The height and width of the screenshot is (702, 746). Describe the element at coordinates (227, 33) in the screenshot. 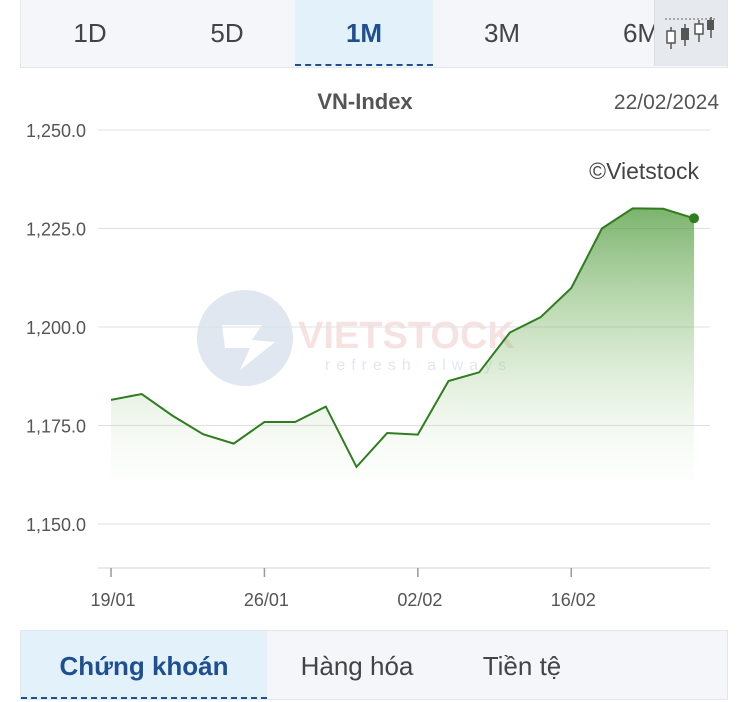

I see `tab-5d: 5D` at that location.